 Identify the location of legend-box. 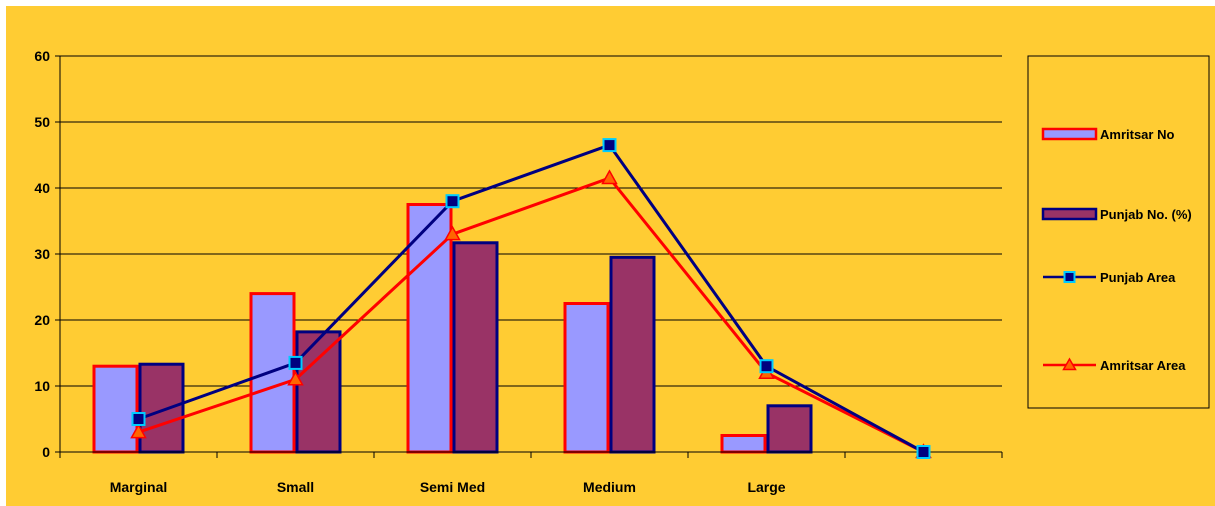
(1118, 232).